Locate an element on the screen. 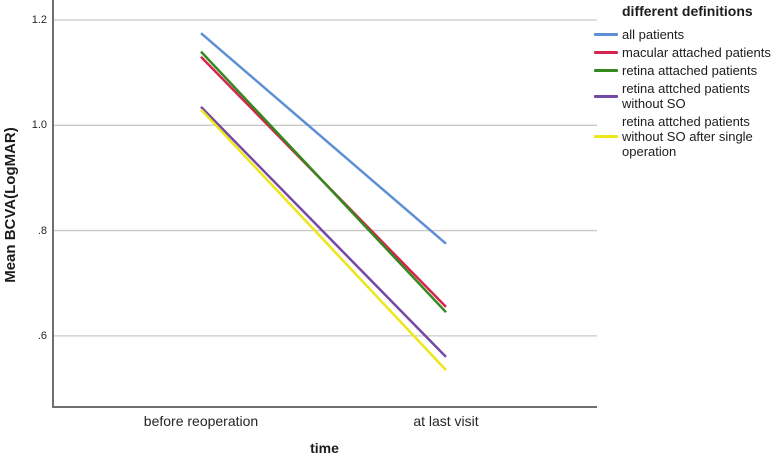 The width and height of the screenshot is (778, 462). y-tick-label: .6 is located at coordinates (42, 335).